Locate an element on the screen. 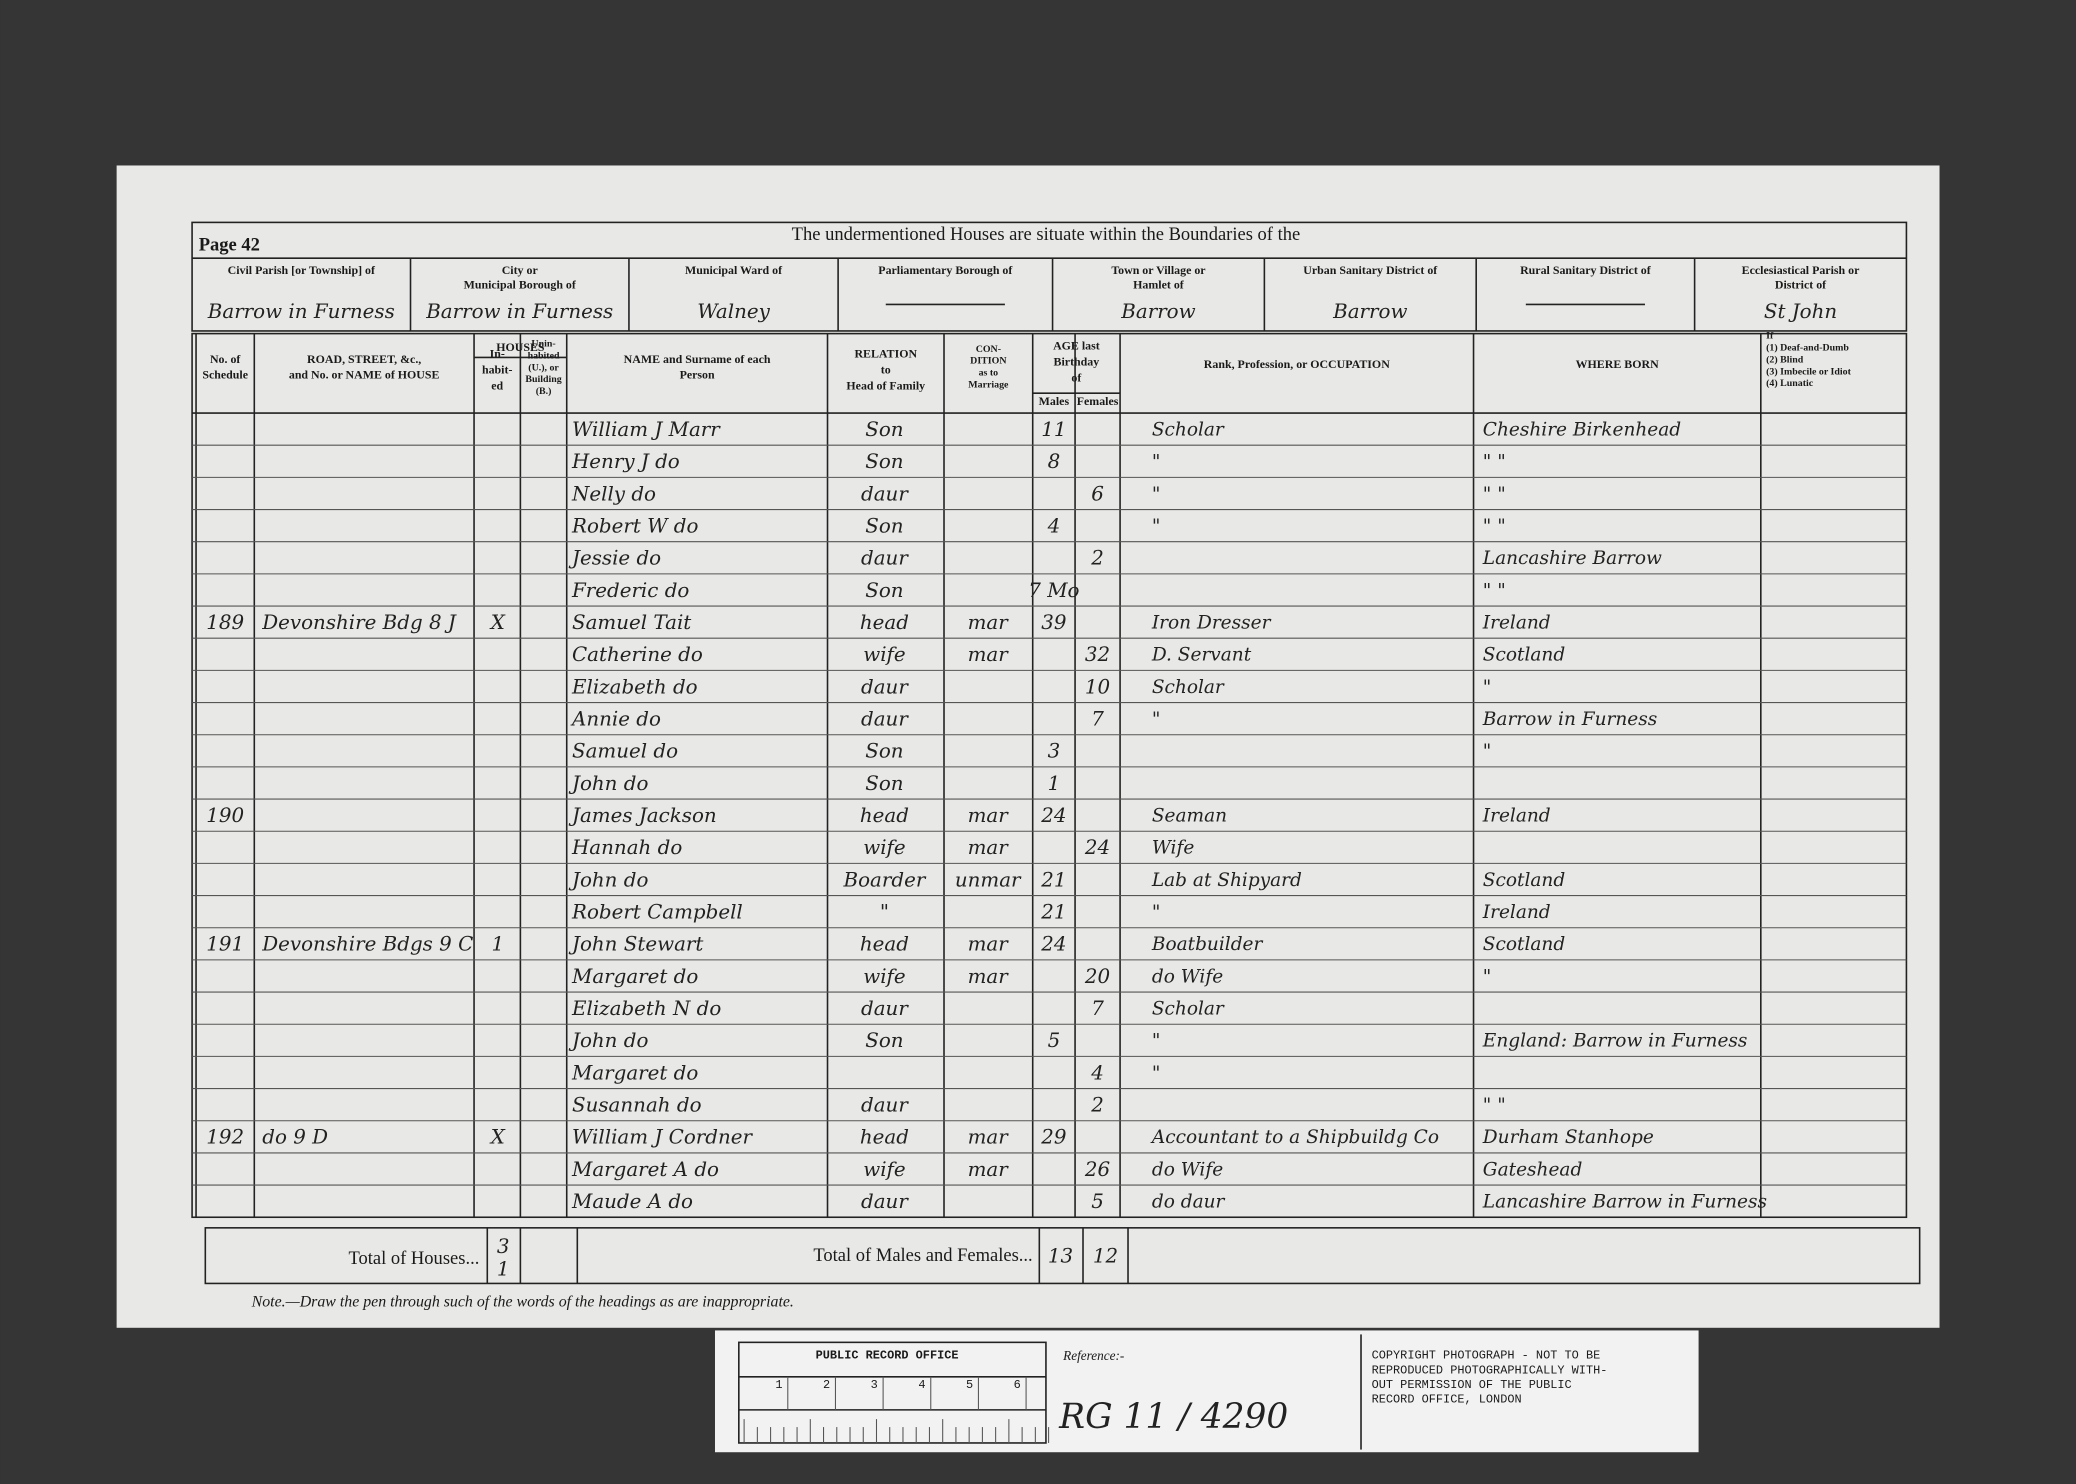  column-header: In- is located at coordinates (497, 354).